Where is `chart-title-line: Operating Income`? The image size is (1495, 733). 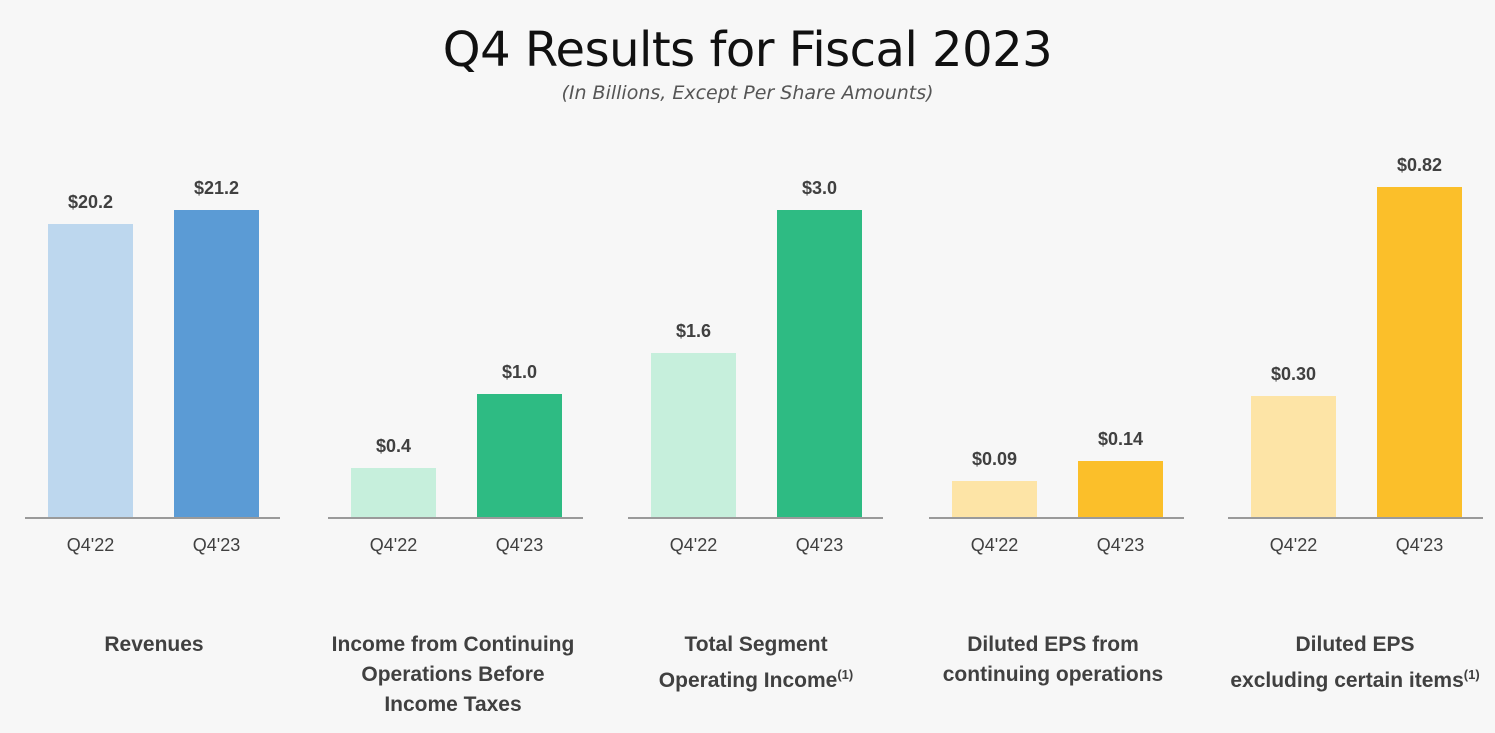 chart-title-line: Operating Income is located at coordinates (748, 680).